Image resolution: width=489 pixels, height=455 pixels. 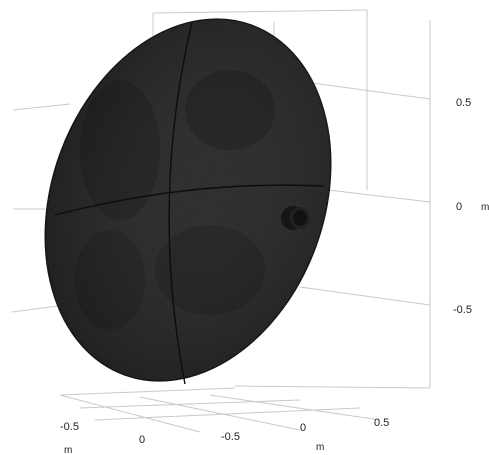 I want to click on y-axis: -0.5 0 m, so click(x=102, y=438).